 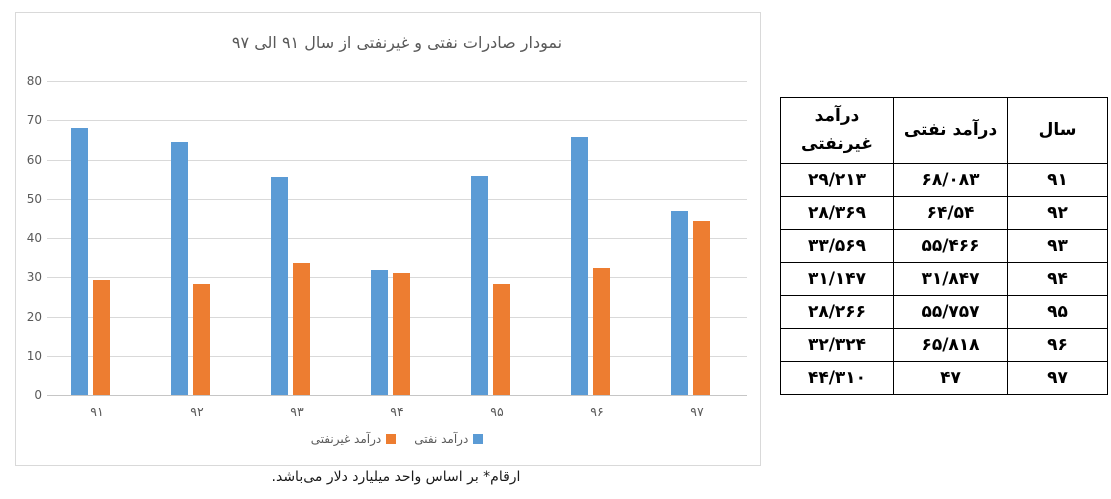 What do you see at coordinates (950, 246) in the screenshot?
I see `table-cell-oil: ۵۵/۴۶۶` at bounding box center [950, 246].